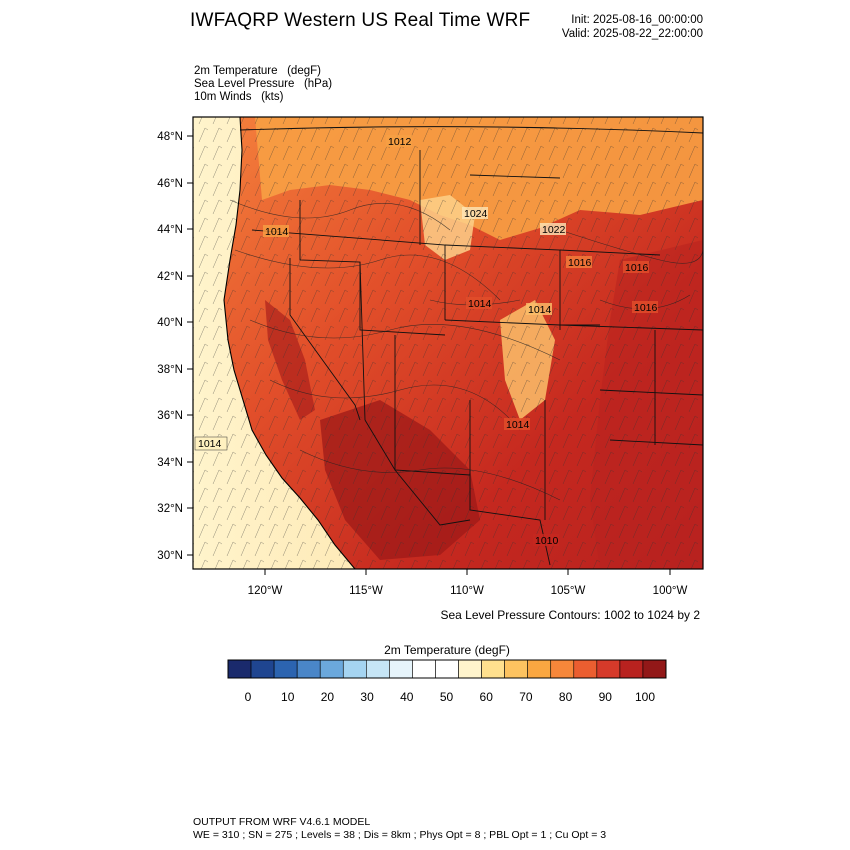  I want to click on init-time: Init: 2025-08-16_00:00:00, so click(637, 20).